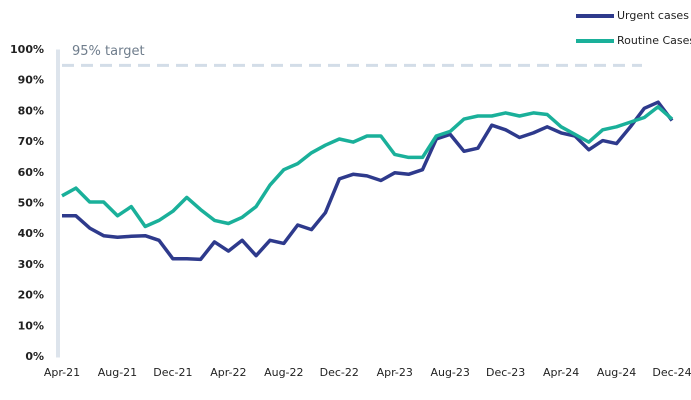 The image size is (691, 400). Describe the element at coordinates (671, 372) in the screenshot. I see `x-tick-label: Dec-24` at that location.